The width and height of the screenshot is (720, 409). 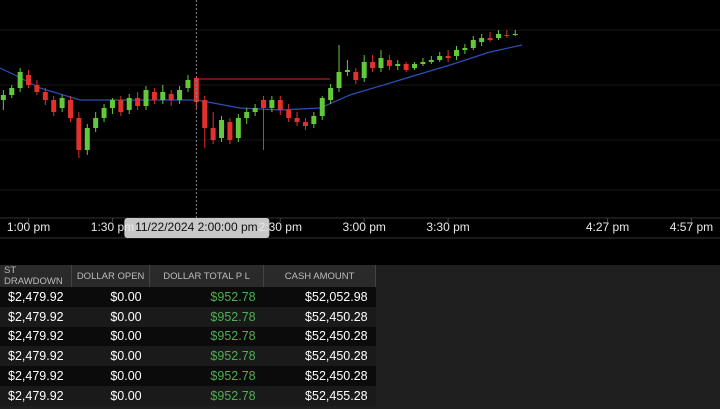 I want to click on overlay: 11/22/2024 2:00:00 pm, so click(x=197, y=119).